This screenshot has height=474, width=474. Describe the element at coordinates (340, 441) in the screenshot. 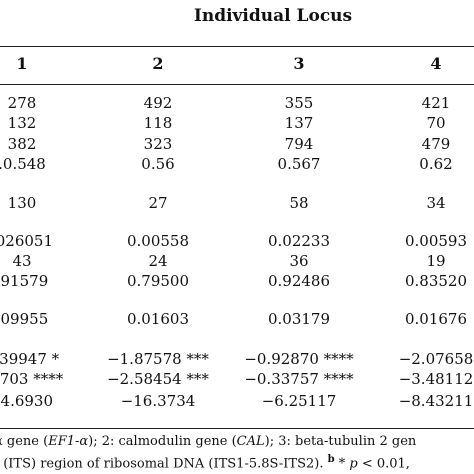

I see `footnote-text: ); 3: beta-tubulin 2 gen` at that location.